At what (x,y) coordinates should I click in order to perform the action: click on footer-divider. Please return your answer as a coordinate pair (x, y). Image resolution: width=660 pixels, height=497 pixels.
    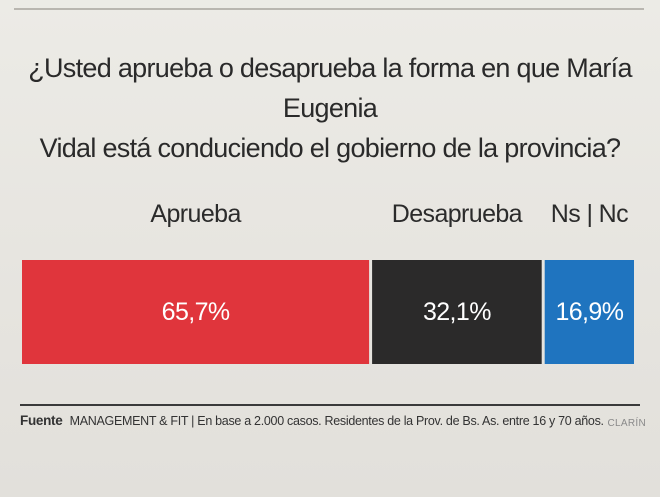
    Looking at the image, I should click on (330, 405).